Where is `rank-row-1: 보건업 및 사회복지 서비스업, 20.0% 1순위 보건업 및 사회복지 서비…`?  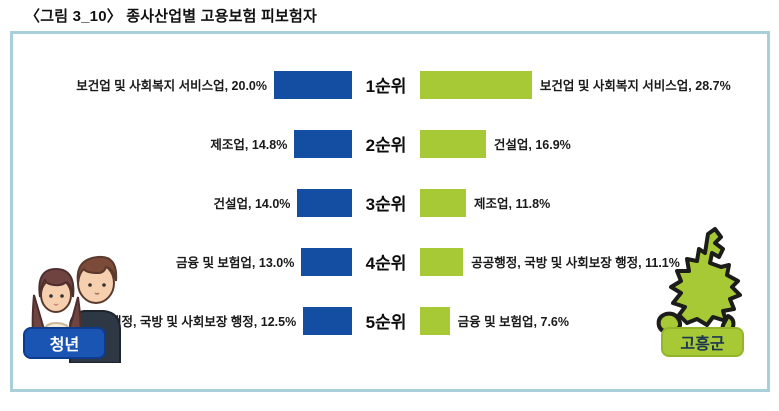 rank-row-1: 보건업 및 사회복지 서비스업, 20.0% 1순위 보건업 및 사회복지 서비… is located at coordinates (390, 84).